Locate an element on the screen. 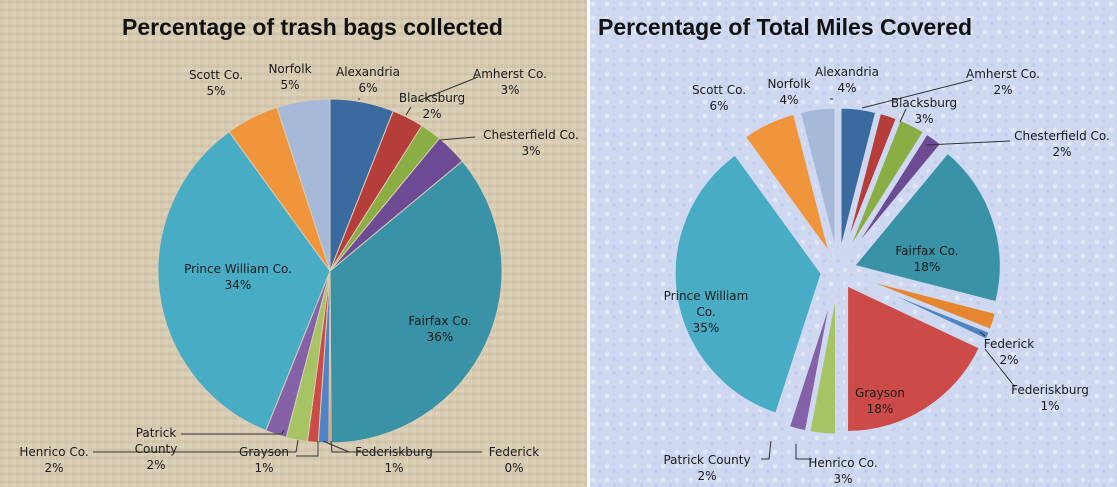 This screenshot has height=487, width=1117. slice-label-henrico-co: Henrico Co. 3% is located at coordinates (842, 471).